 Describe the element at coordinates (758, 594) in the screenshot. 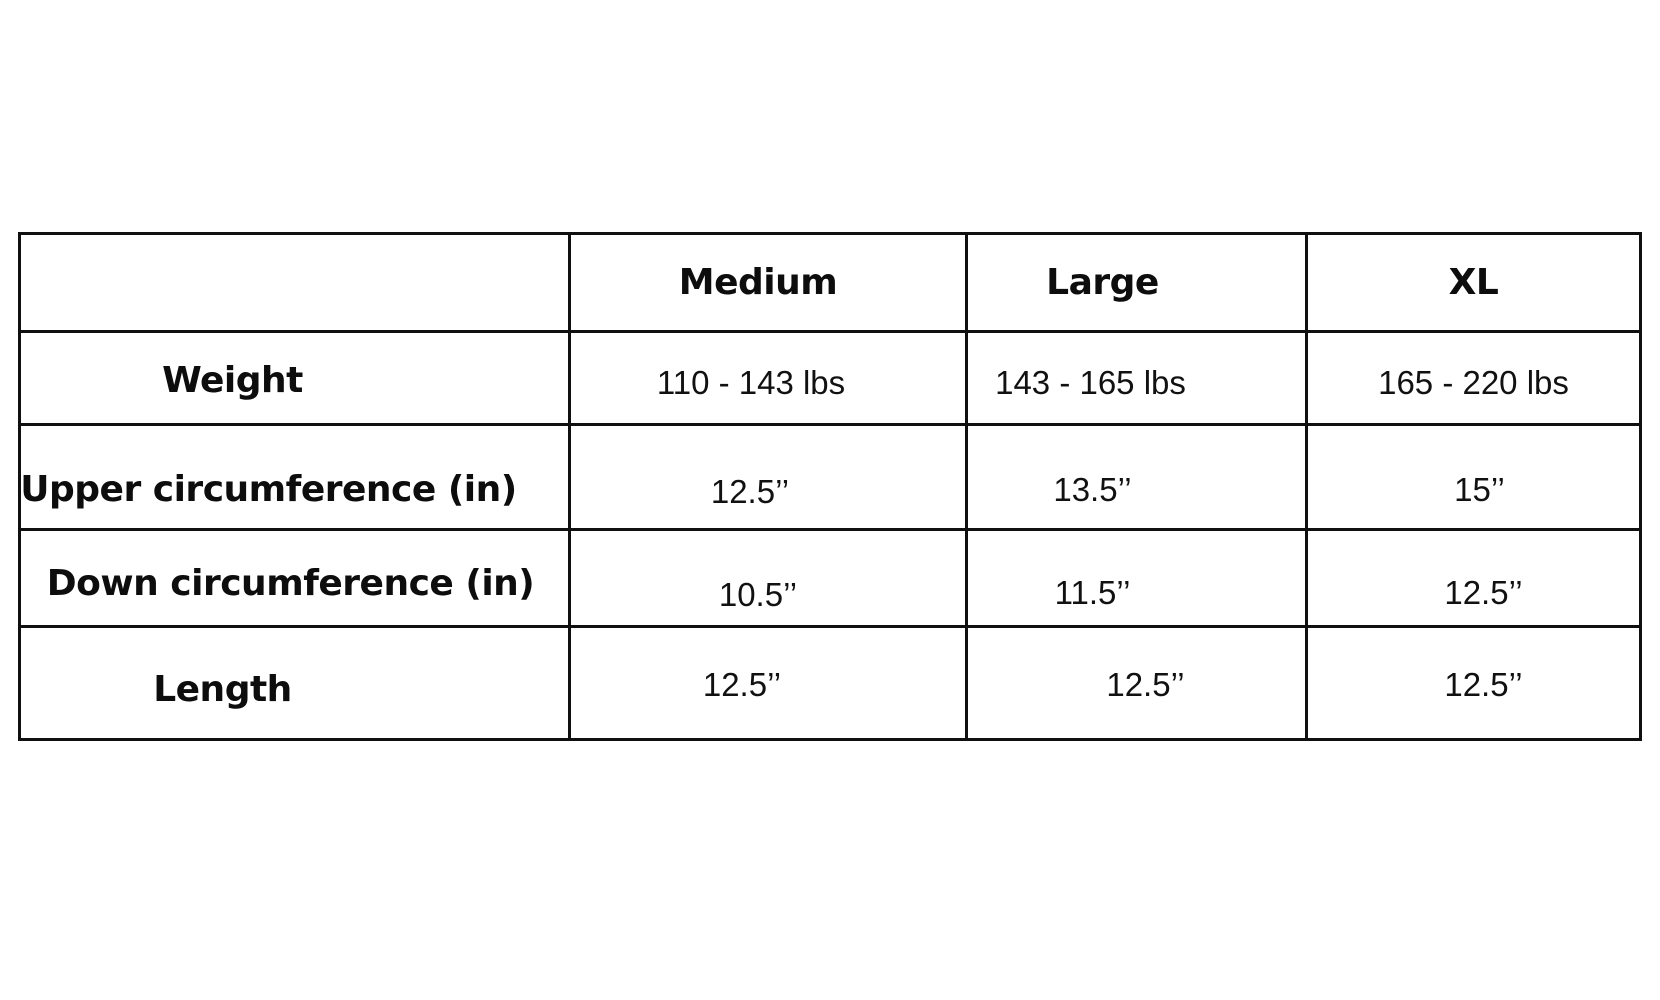

I see `cell-value: 10.5’’` at that location.